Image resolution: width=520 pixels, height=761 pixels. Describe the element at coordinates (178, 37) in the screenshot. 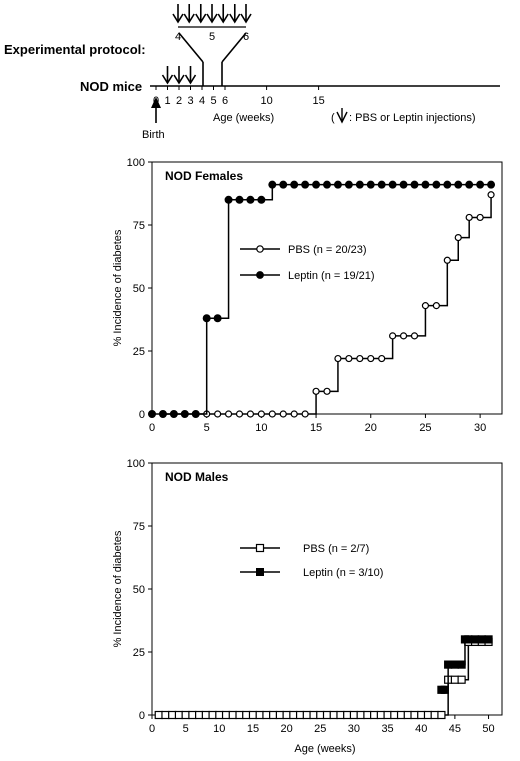

I see `zoom-tick-label: 4` at that location.